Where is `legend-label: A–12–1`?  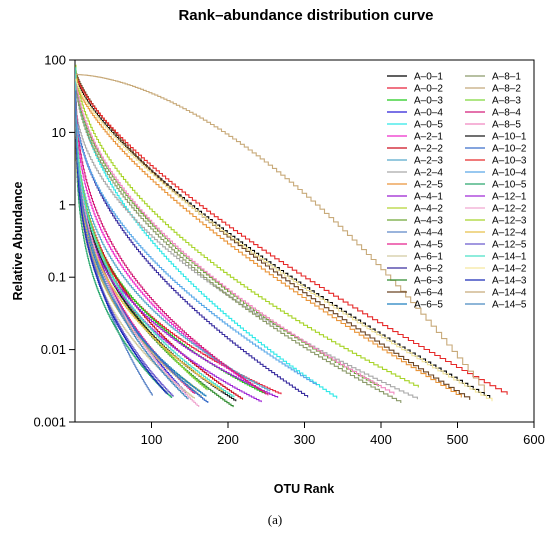
legend-label: A–12–1 is located at coordinates (509, 197).